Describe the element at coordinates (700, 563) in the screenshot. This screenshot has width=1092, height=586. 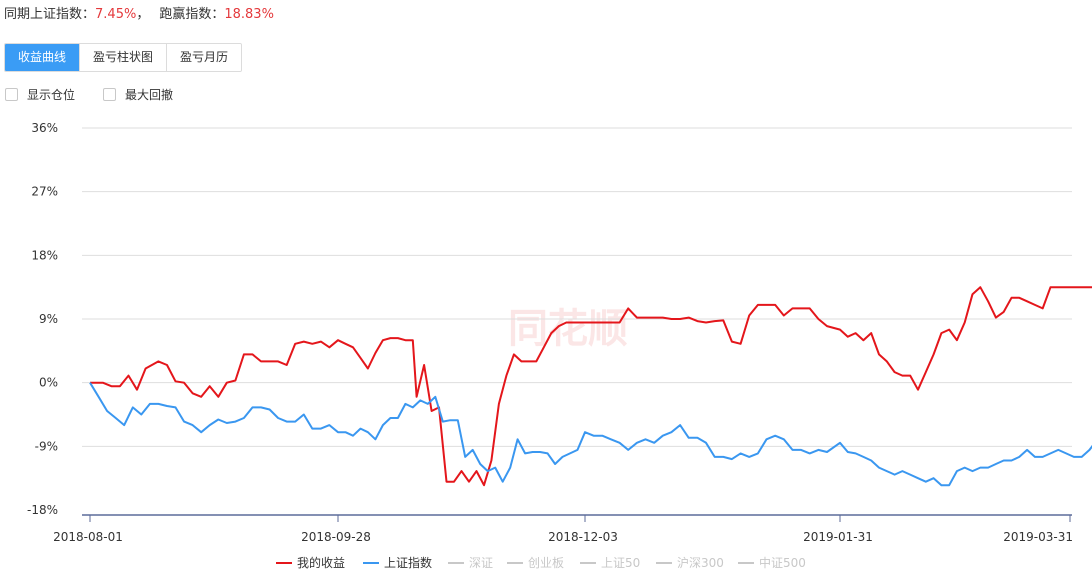
I see `legend-label: 沪深300` at that location.